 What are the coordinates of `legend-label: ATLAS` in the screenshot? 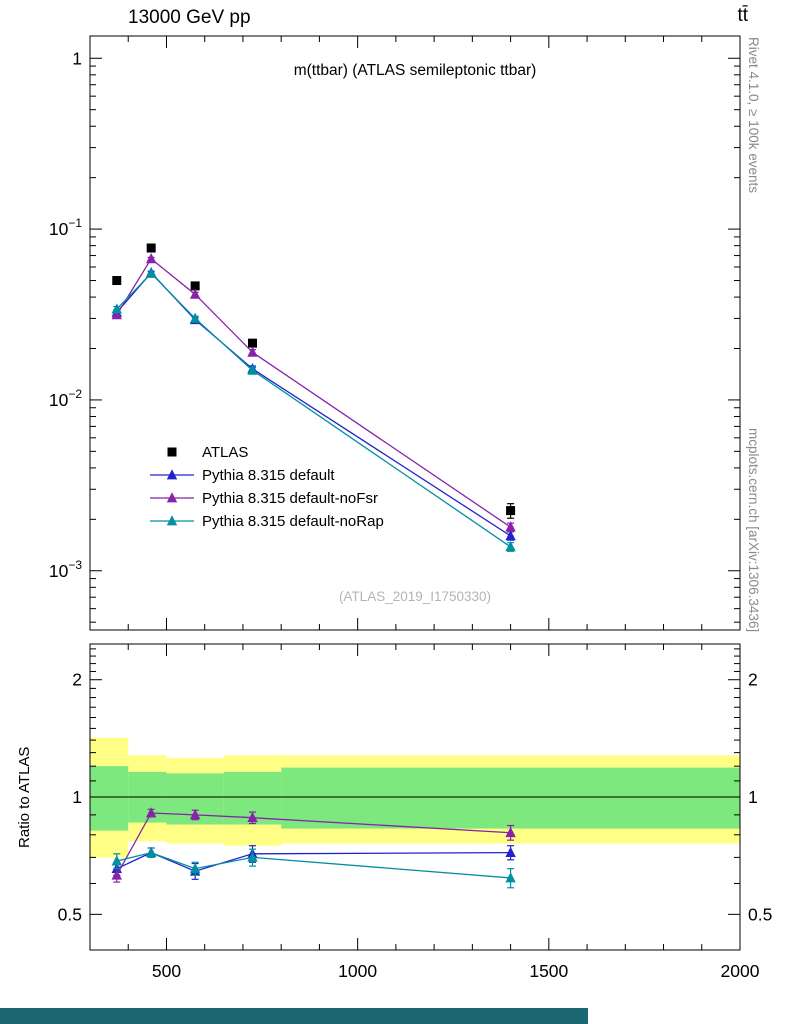 It's located at (225, 452).